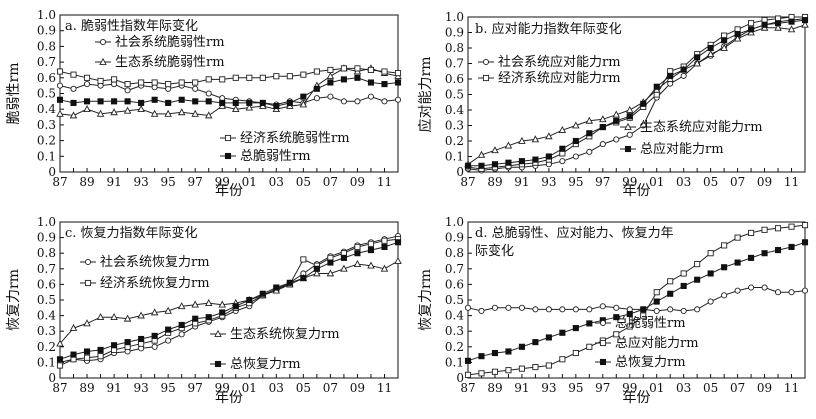 Image resolution: width=816 pixels, height=419 pixels. Describe the element at coordinates (454, 347) in the screenshot. I see `y-tick-label: 0.2` at that location.